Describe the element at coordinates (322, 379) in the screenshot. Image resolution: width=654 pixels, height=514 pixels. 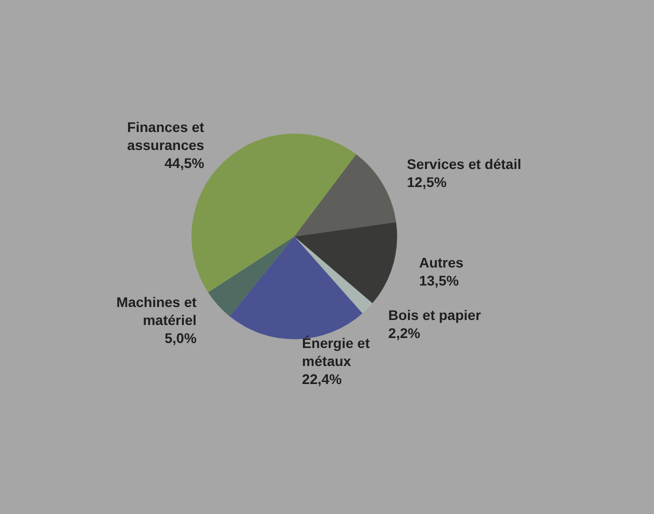
I see `data-label: 22,4%` at that location.